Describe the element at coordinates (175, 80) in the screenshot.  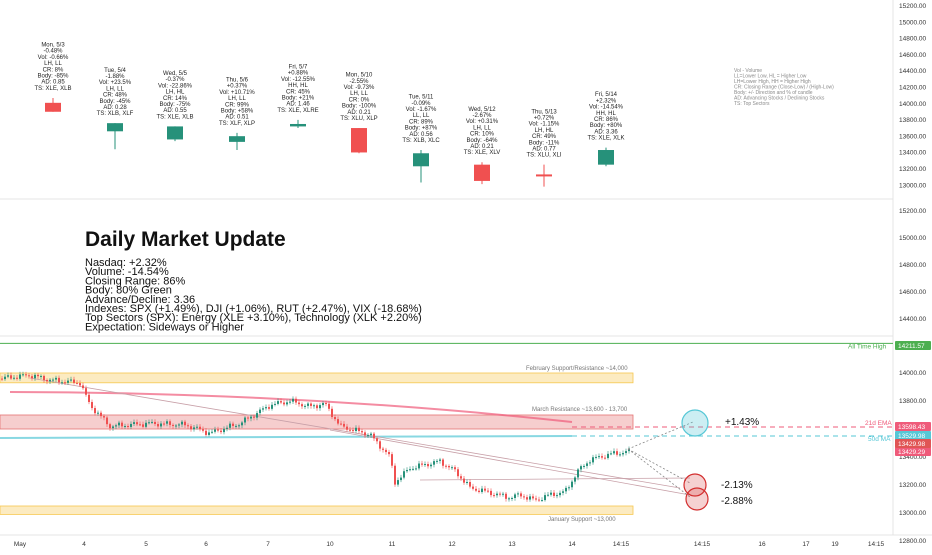
I see `daily-note-line: -0.37%` at that location.